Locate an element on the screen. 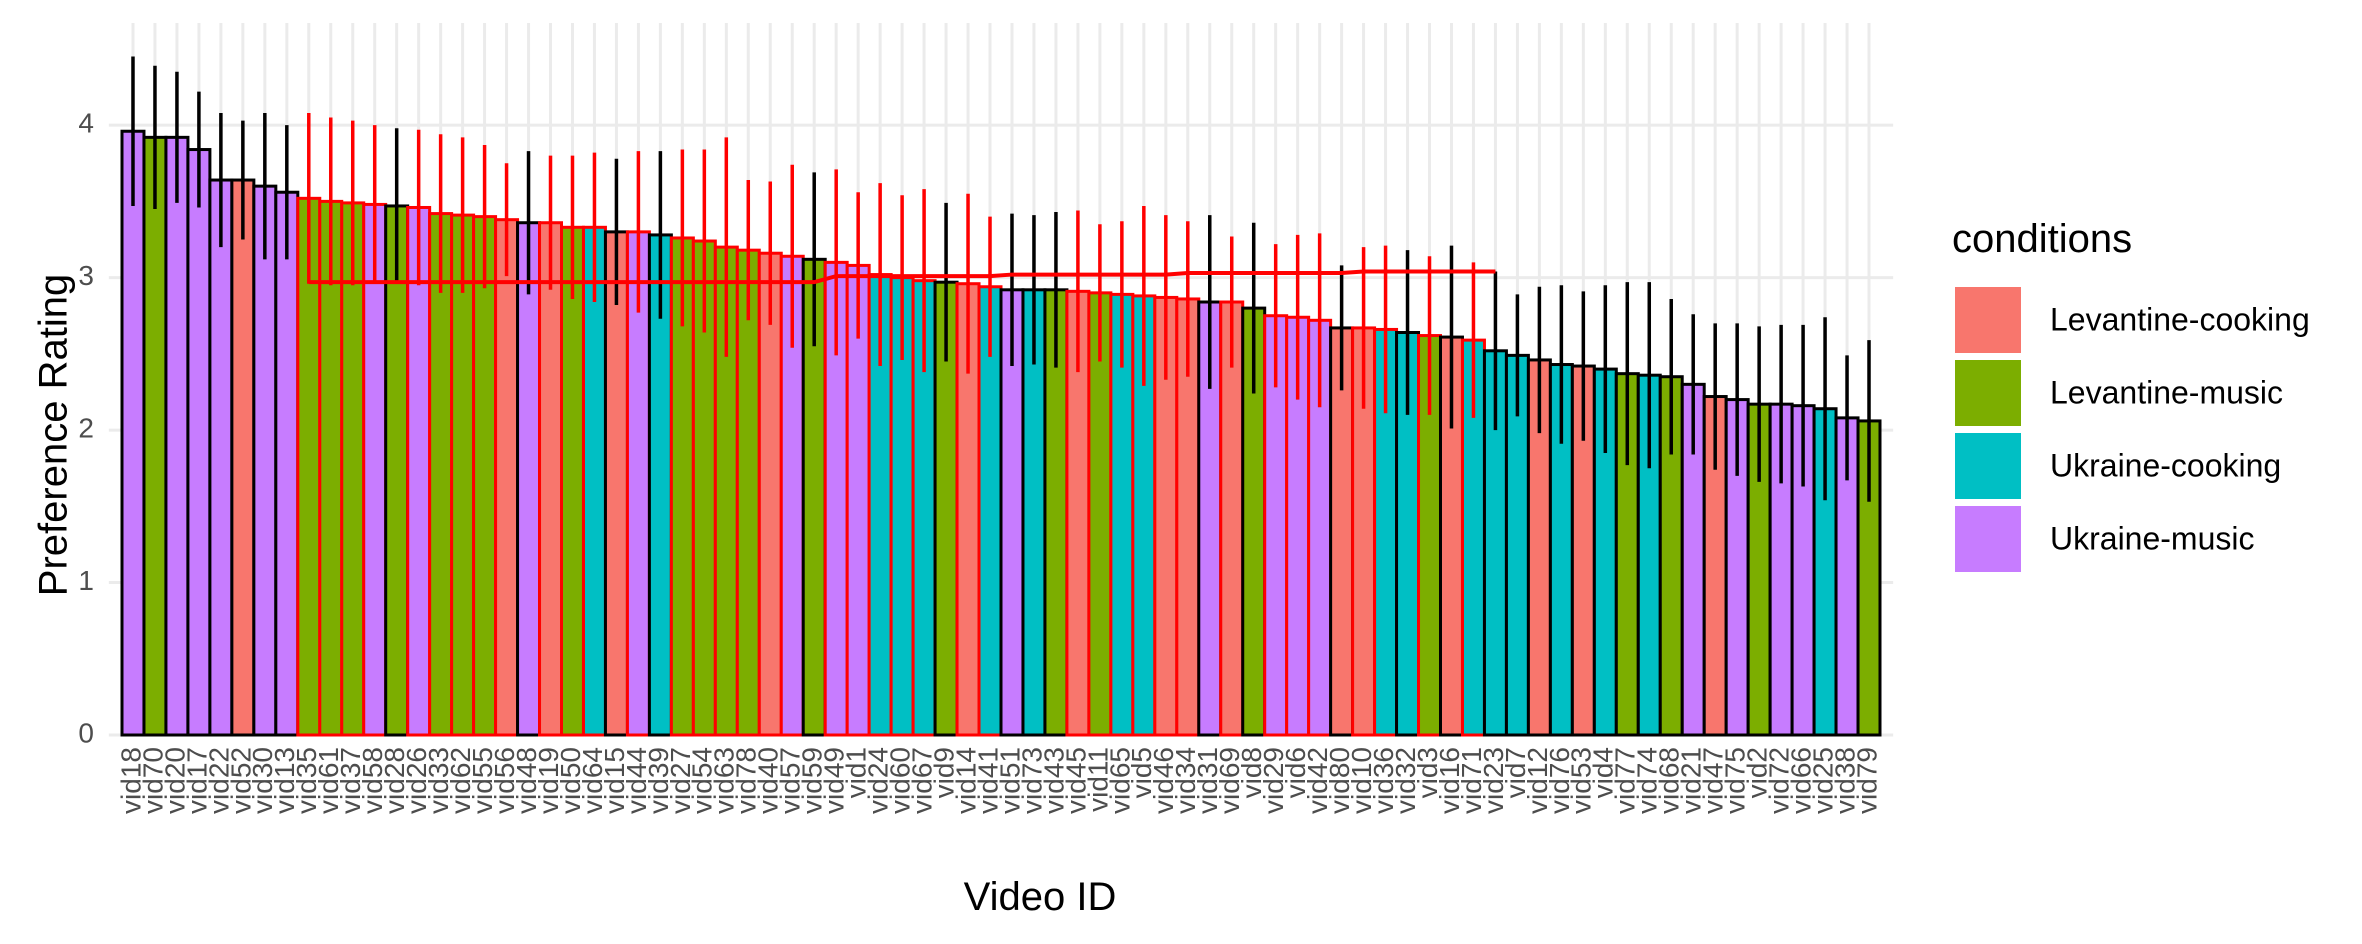  x-tick-label: vid8 is located at coordinates (1251, 772).